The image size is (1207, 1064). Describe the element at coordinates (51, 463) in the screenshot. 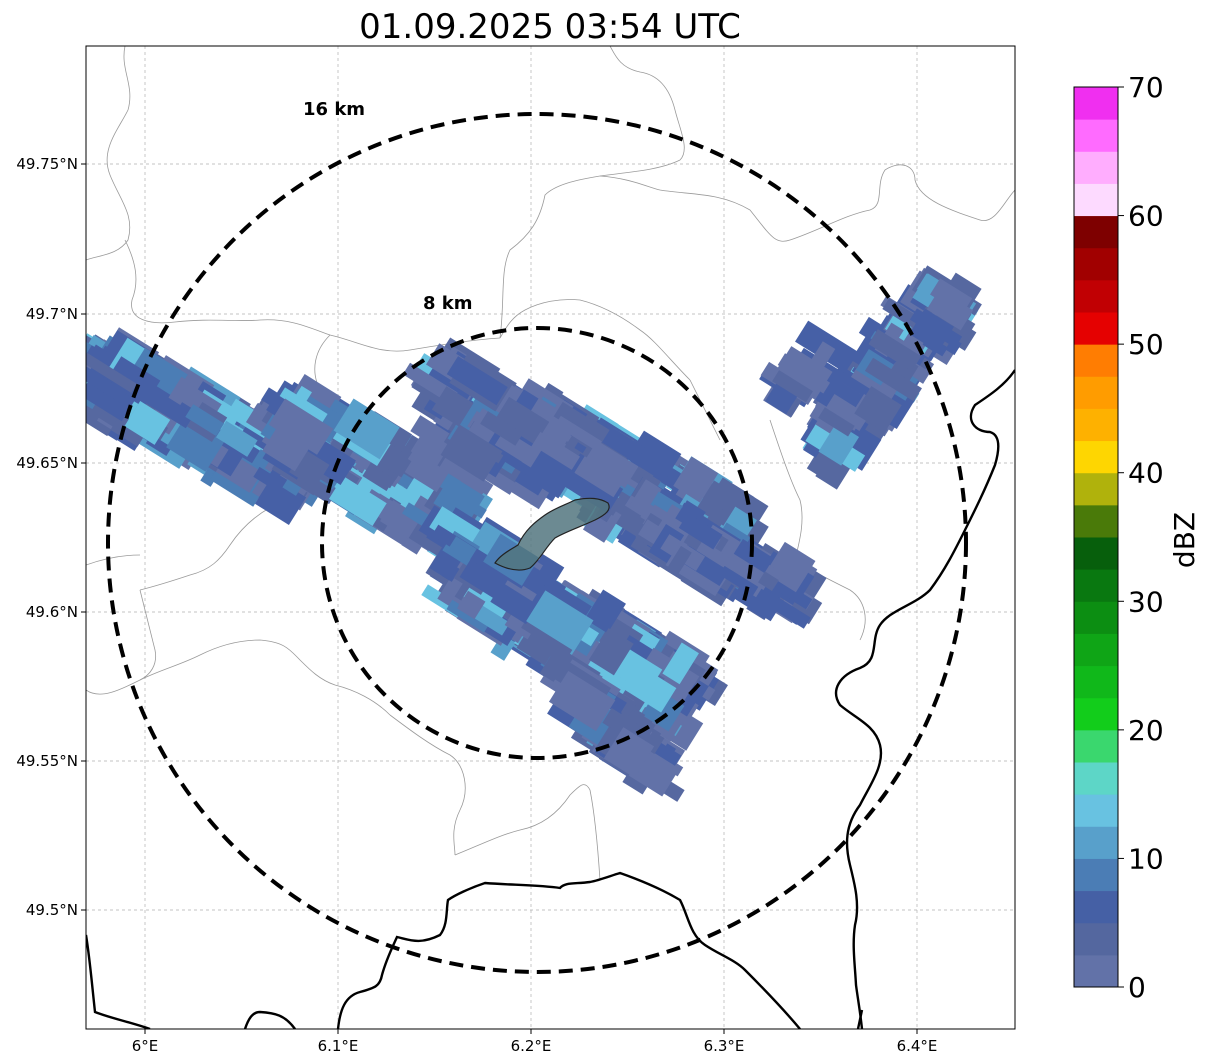

I see `y-tick: 49.65°N` at that location.